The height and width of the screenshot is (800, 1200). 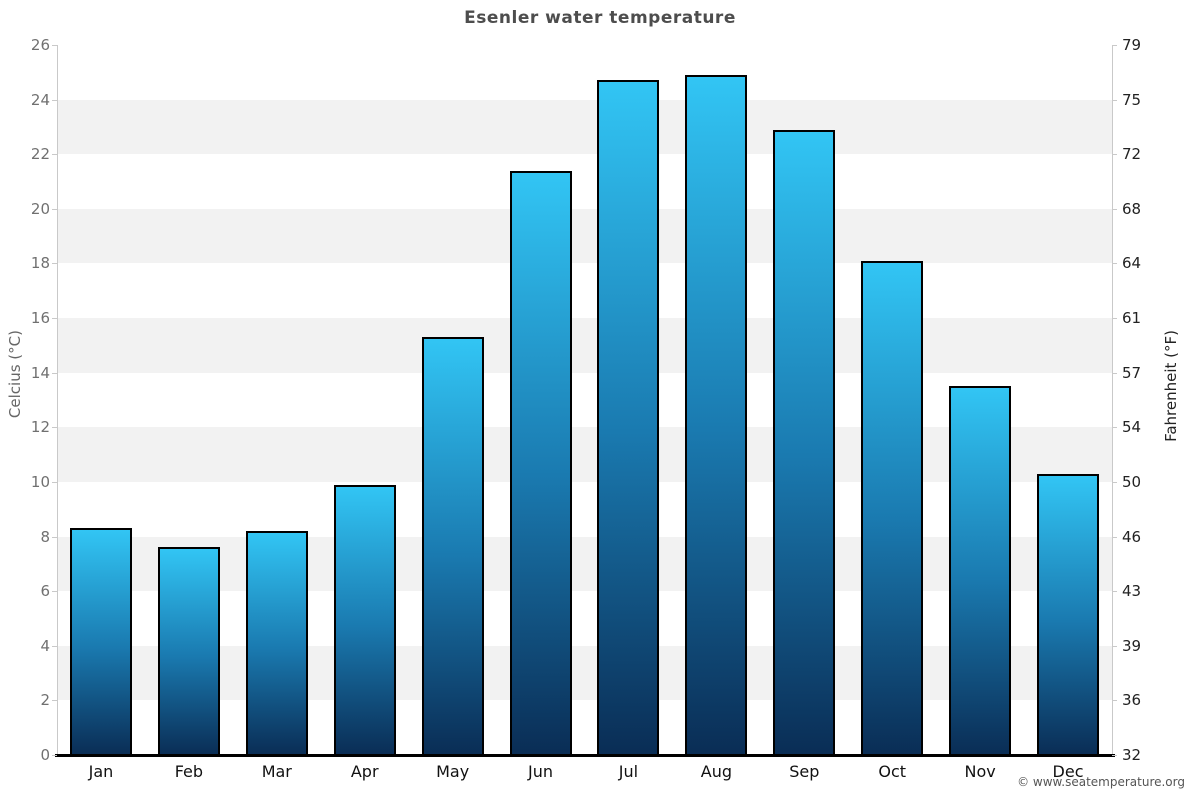 What do you see at coordinates (1132, 591) in the screenshot?
I see `y-tick-label-fahrenheit: 43` at bounding box center [1132, 591].